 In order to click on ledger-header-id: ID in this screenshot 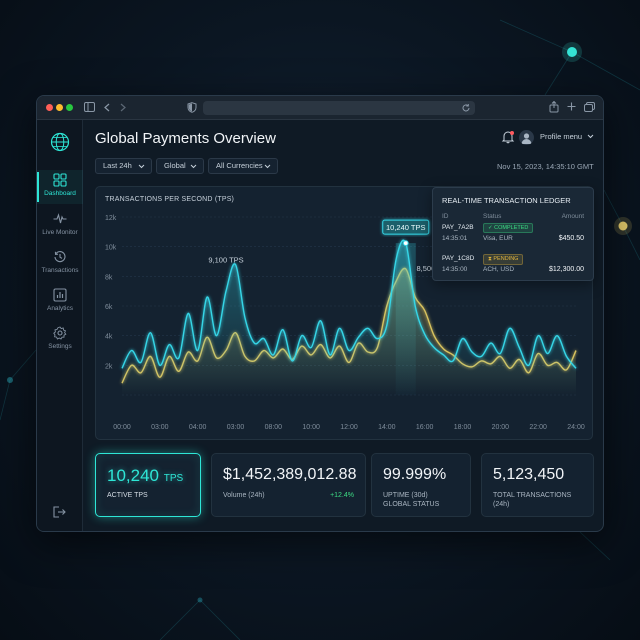, I will do `click(445, 216)`.